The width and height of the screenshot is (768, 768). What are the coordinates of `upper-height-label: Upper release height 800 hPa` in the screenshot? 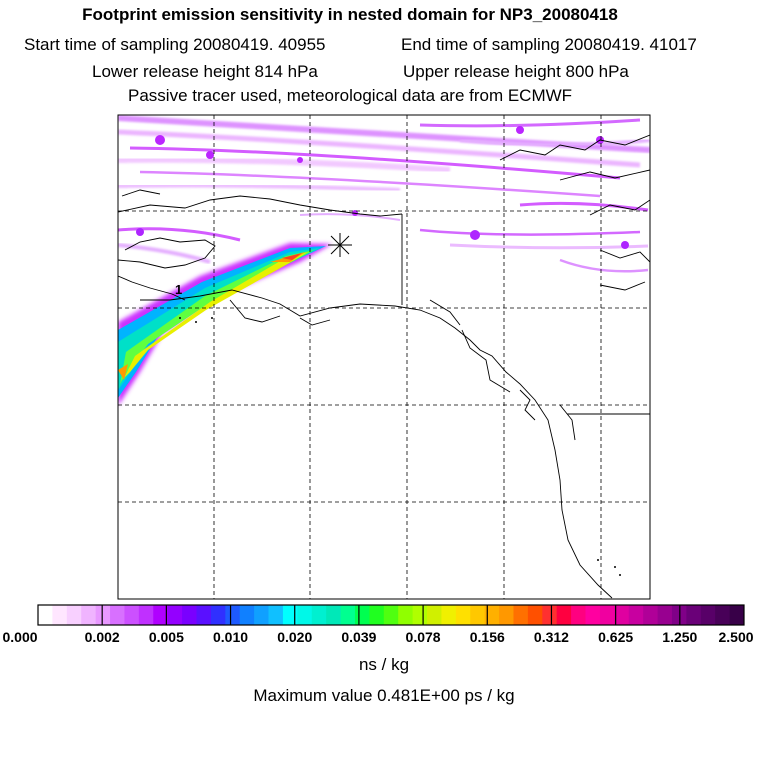 It's located at (516, 71).